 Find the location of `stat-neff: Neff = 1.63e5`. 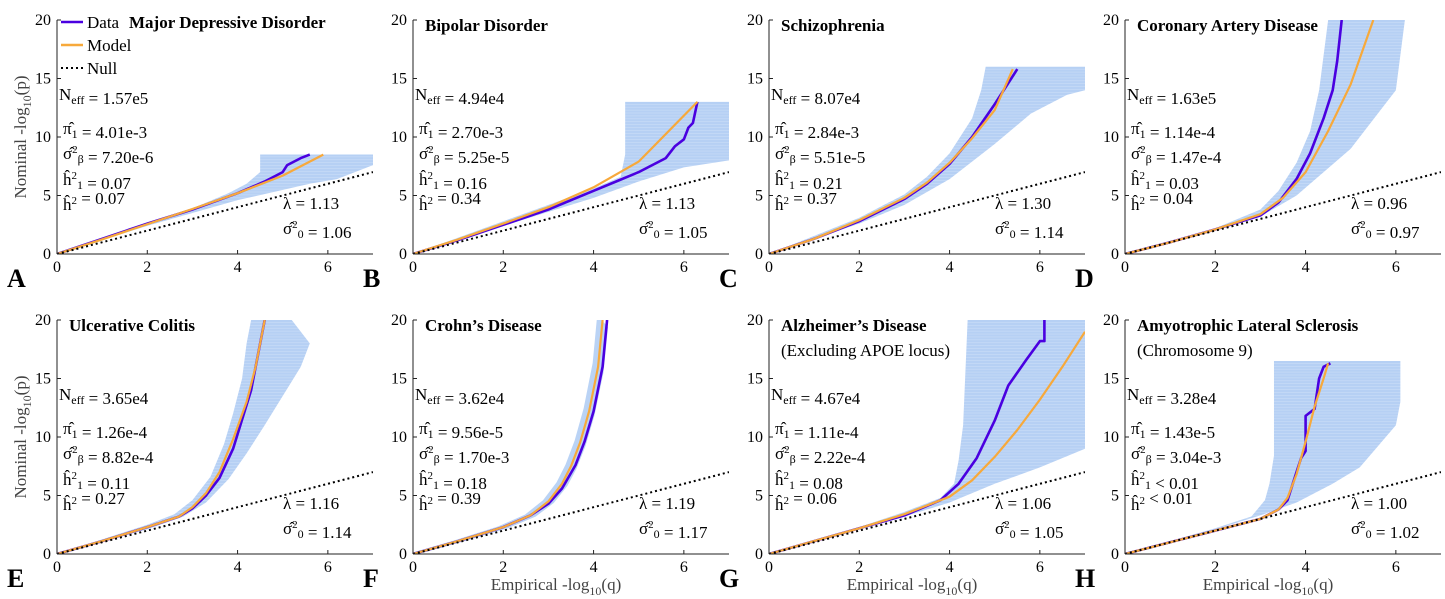

stat-neff: Neff = 1.63e5 is located at coordinates (1171, 96).